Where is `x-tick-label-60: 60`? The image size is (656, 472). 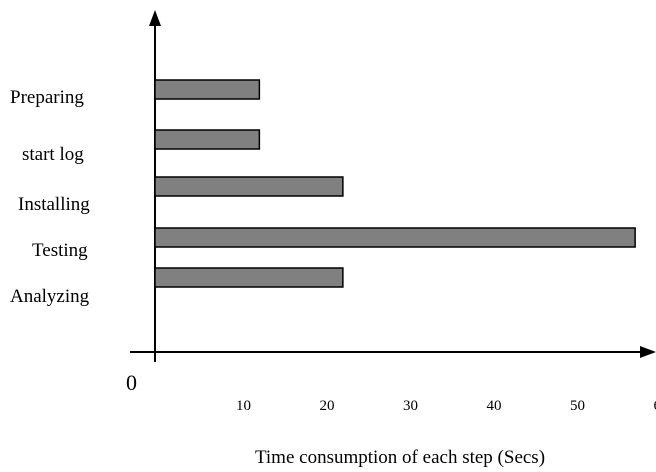 x-tick-label-60: 60 is located at coordinates (655, 406).